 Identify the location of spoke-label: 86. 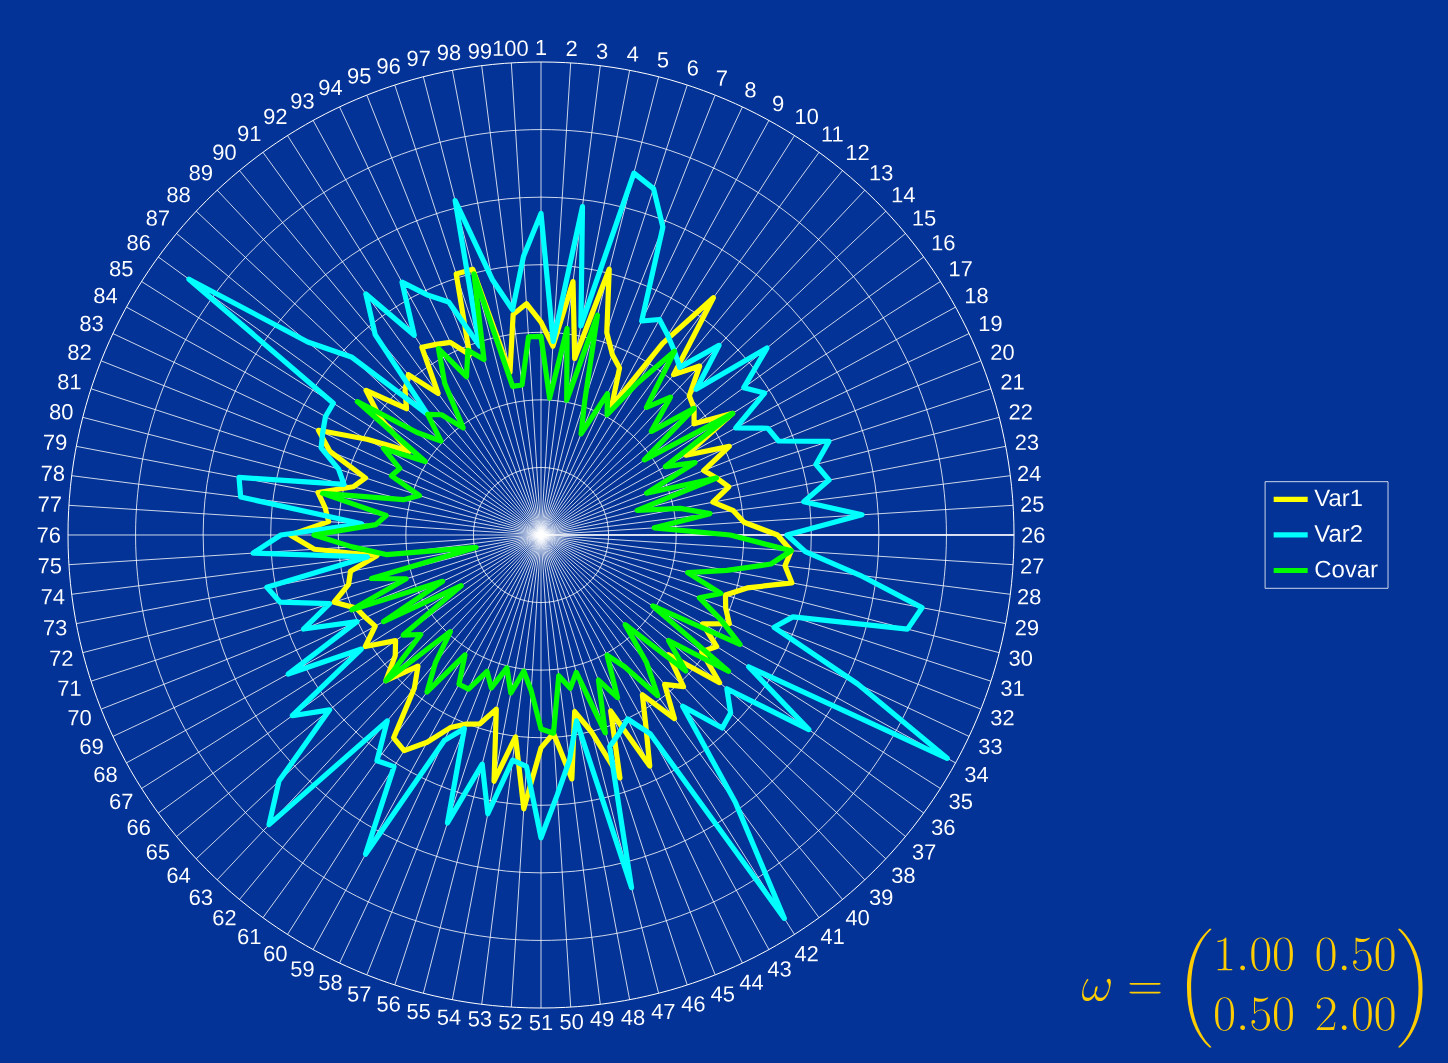
(138, 242).